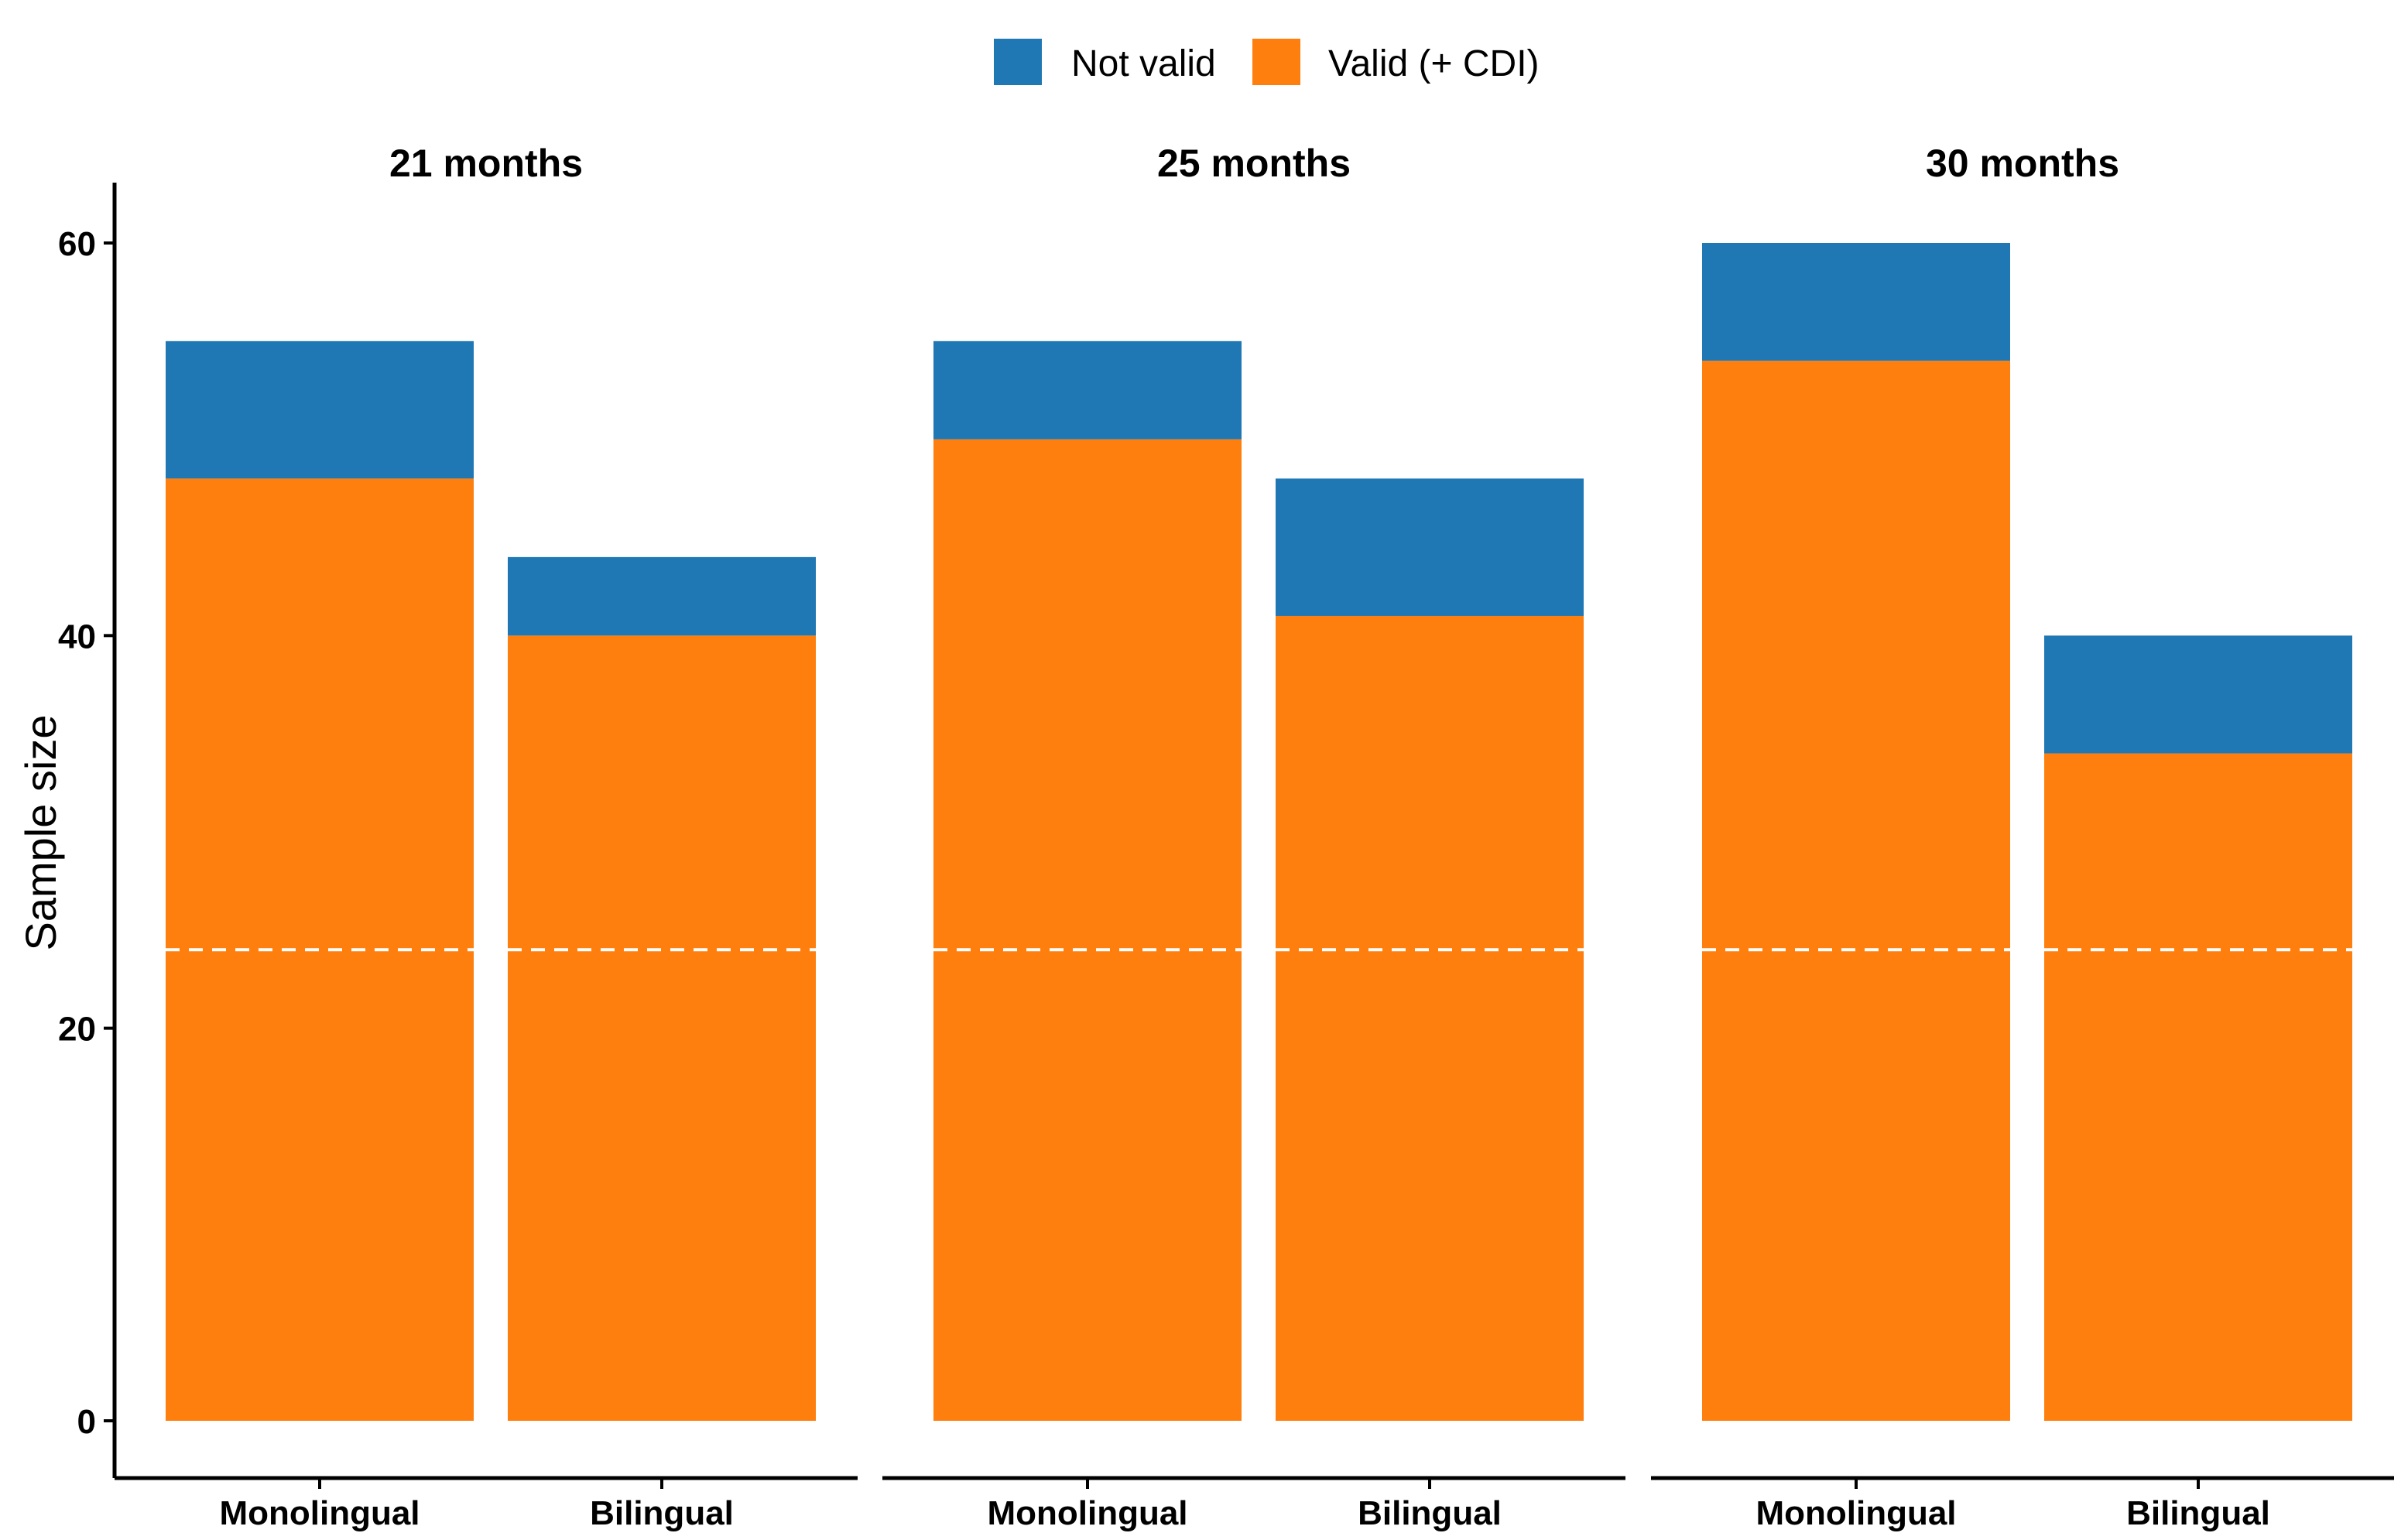  I want to click on y-tick-label: 20, so click(77, 1030).